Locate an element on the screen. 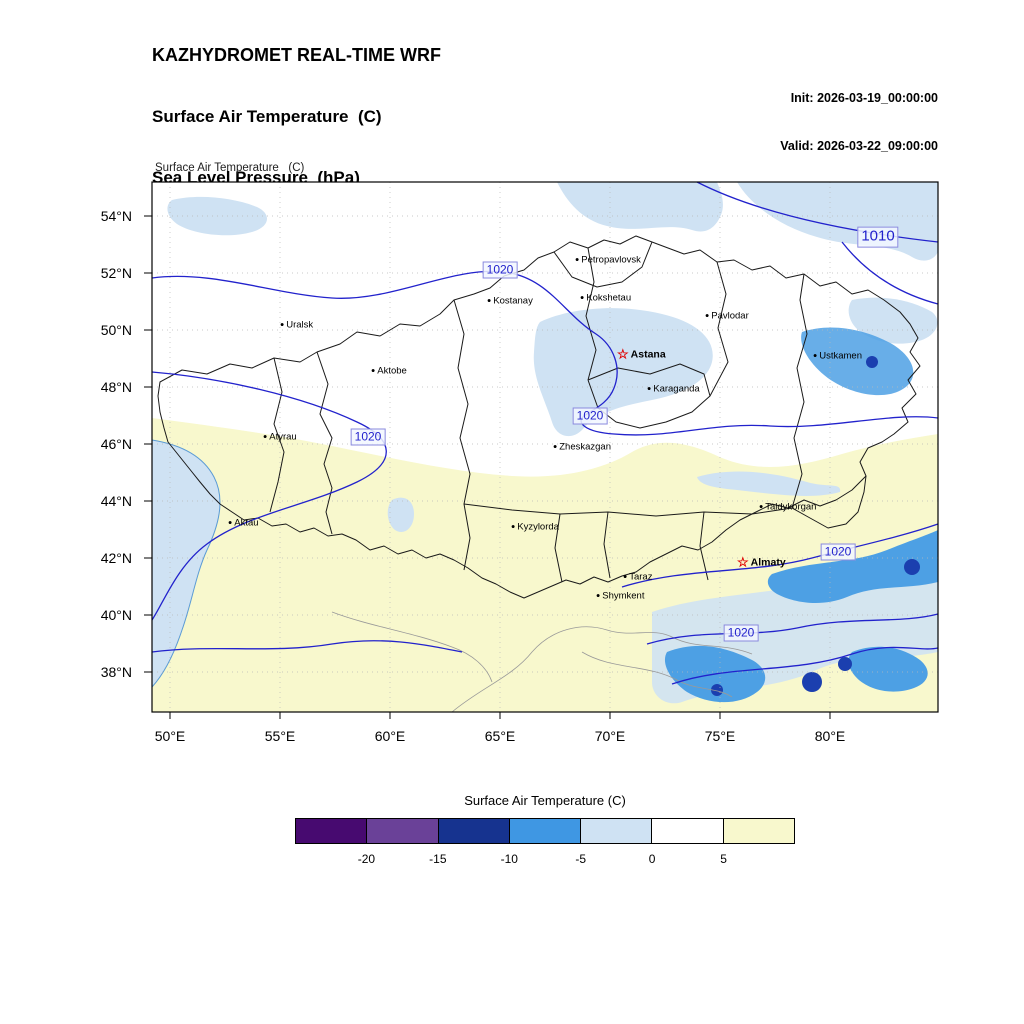  city-label: Ustkamen is located at coordinates (840, 356).